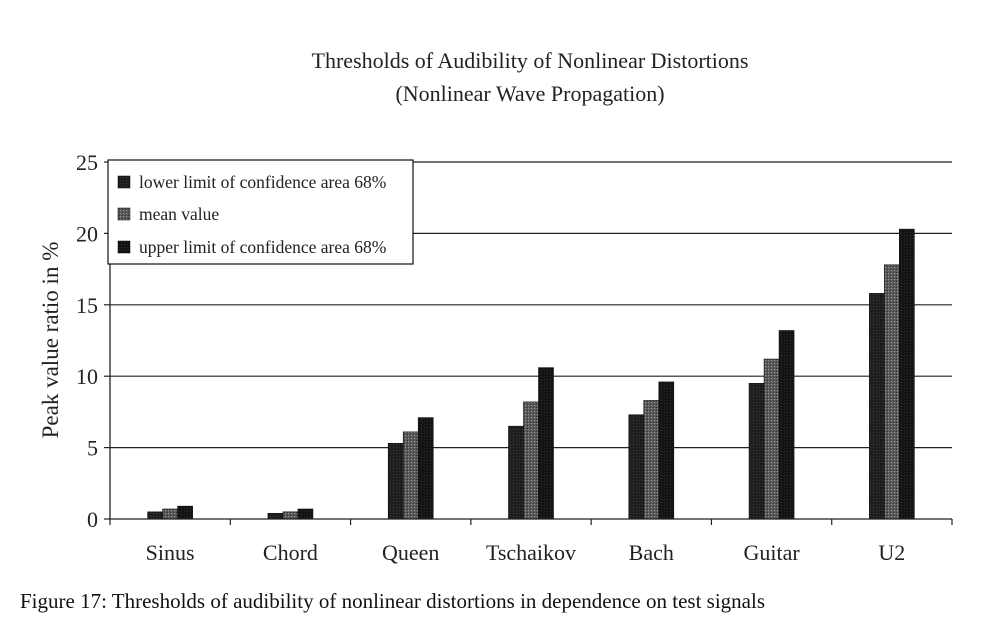  Describe the element at coordinates (124, 182) in the screenshot. I see `legend-swatch-lower` at that location.